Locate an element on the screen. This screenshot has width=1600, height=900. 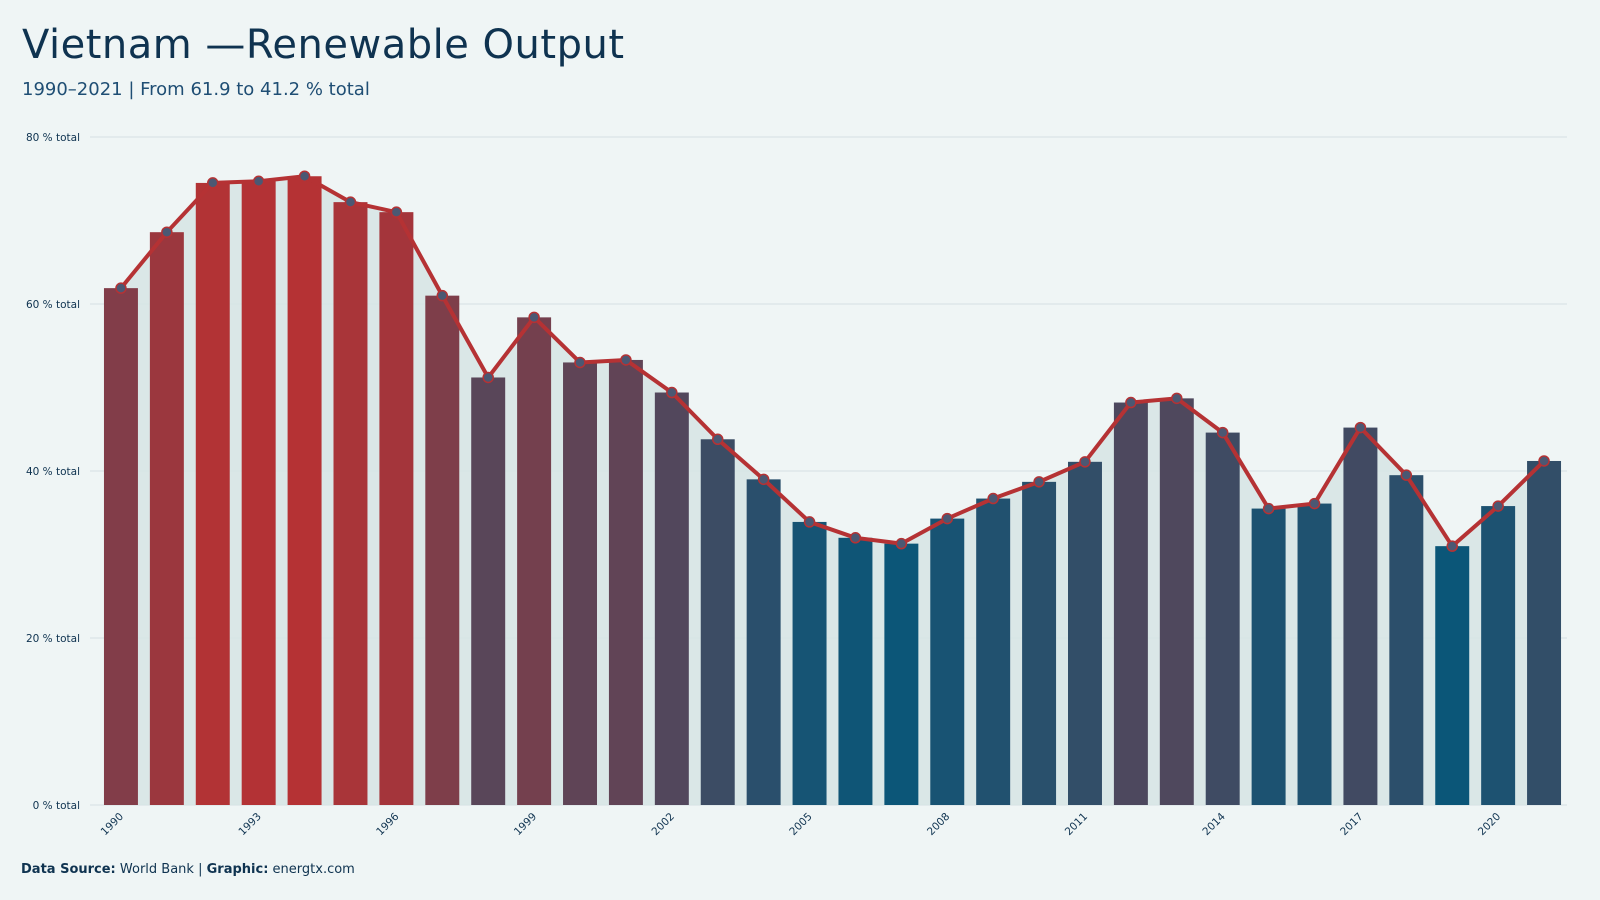
point-2020 is located at coordinates (1498, 506).